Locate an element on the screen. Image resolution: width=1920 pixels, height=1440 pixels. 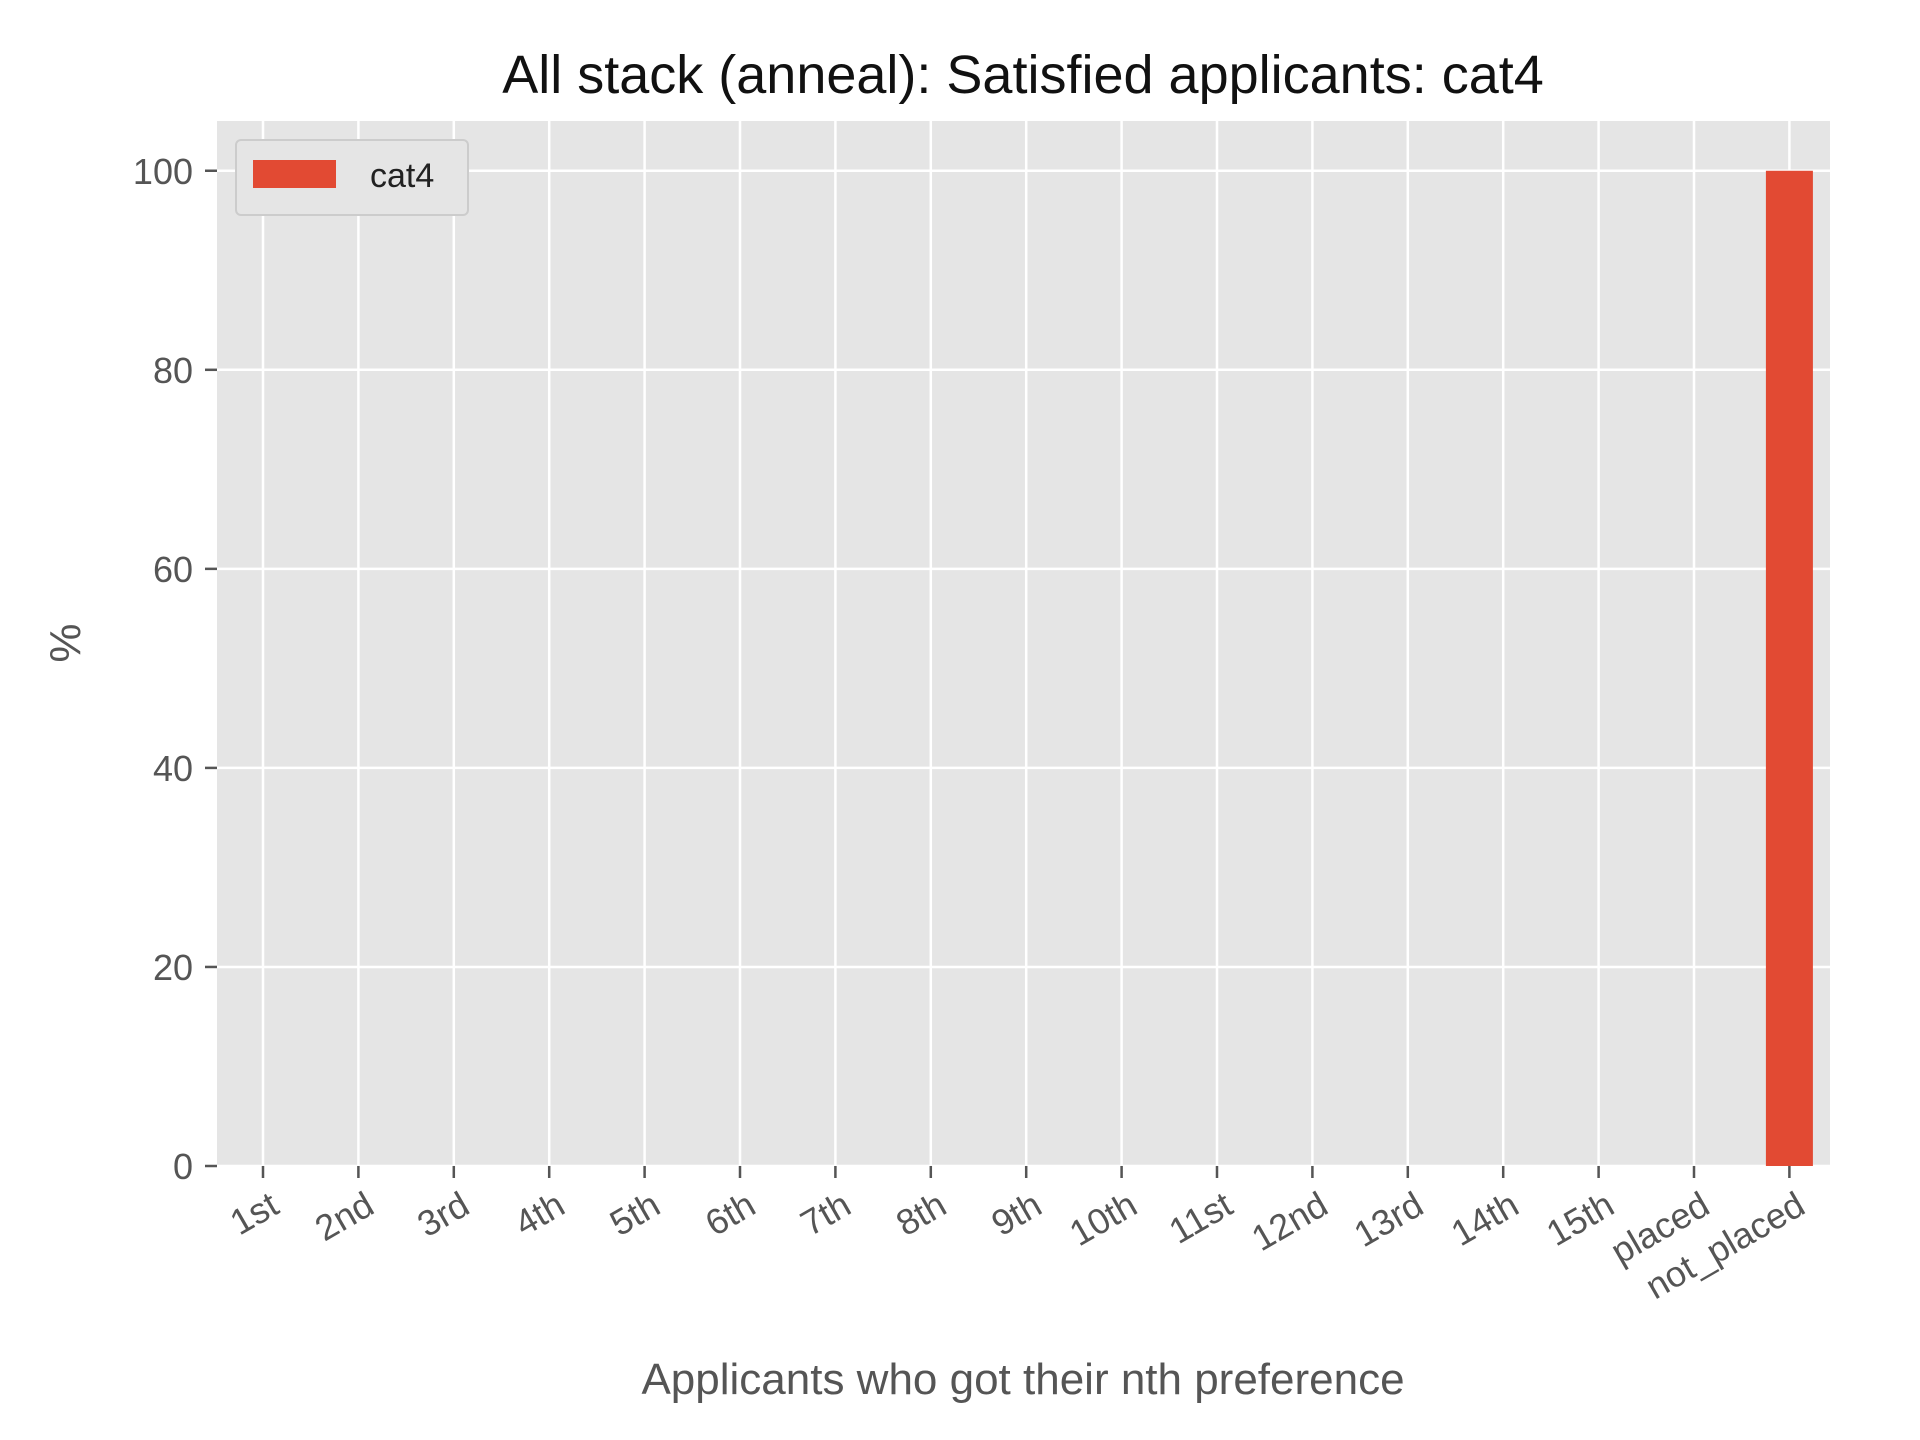
y-tick-label: 40 is located at coordinates (173, 768).